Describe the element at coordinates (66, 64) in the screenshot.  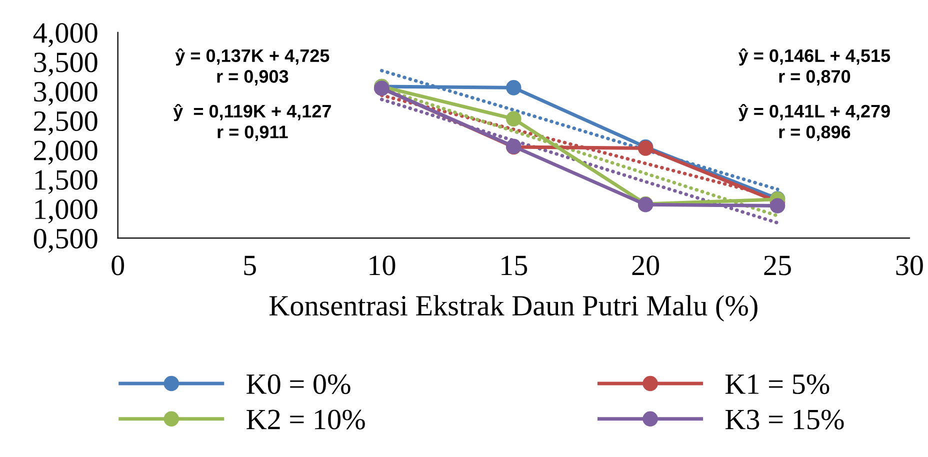
I see `y-tick-label: 3,500` at that location.